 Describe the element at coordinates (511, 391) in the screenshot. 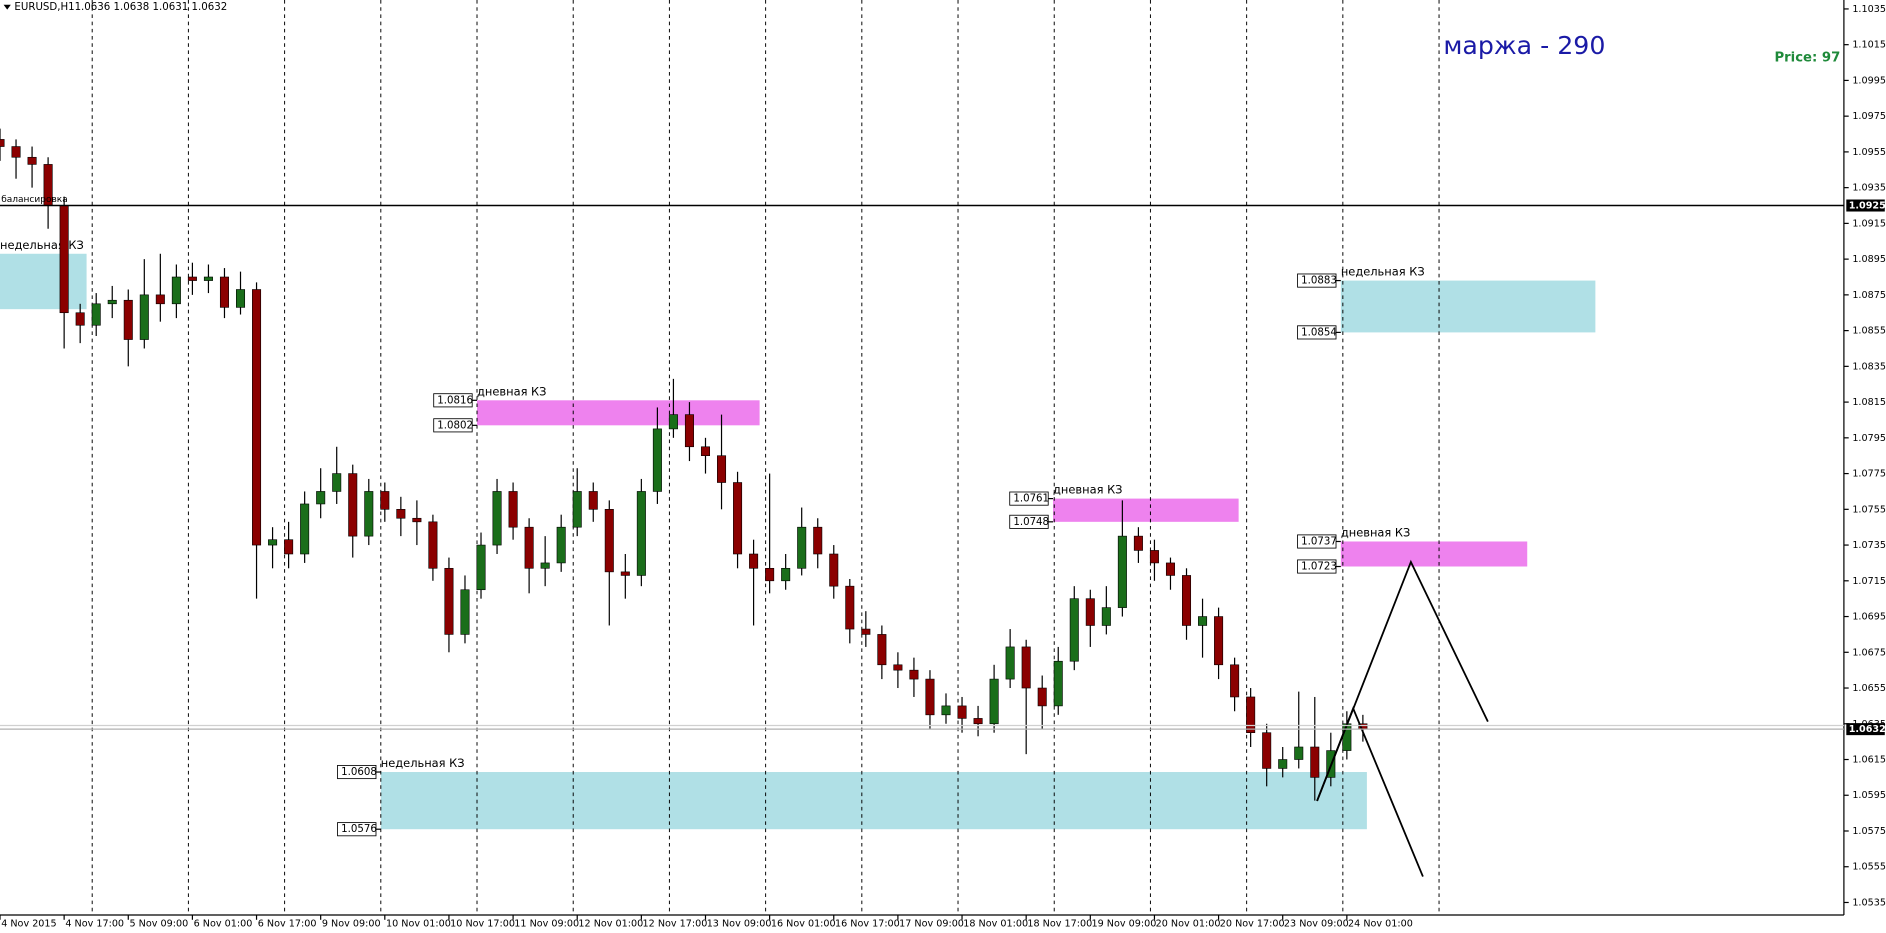

I see `zone-label: дневная КЗ` at that location.